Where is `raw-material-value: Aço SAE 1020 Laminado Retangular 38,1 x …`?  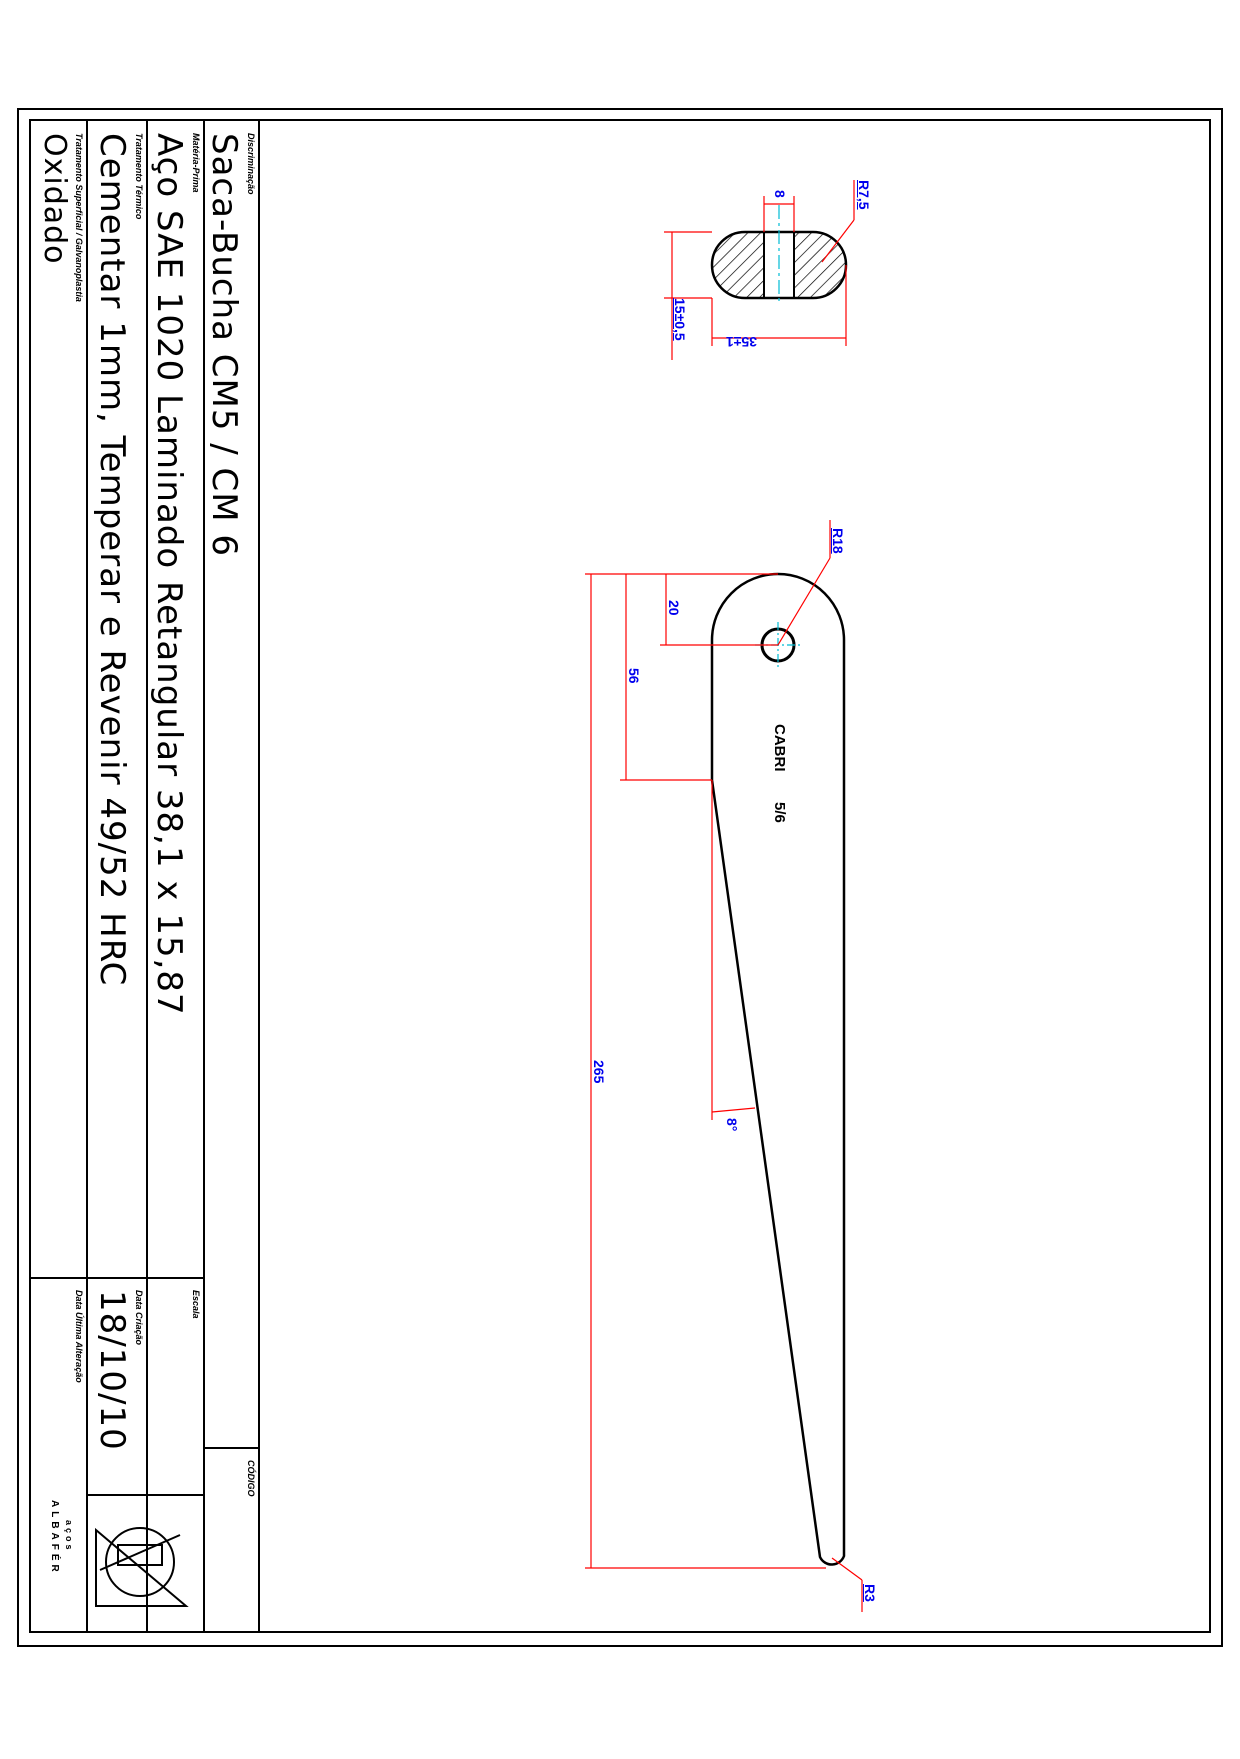 raw-material-value: Aço SAE 1020 Laminado Retangular 38,1 x … is located at coordinates (169, 574).